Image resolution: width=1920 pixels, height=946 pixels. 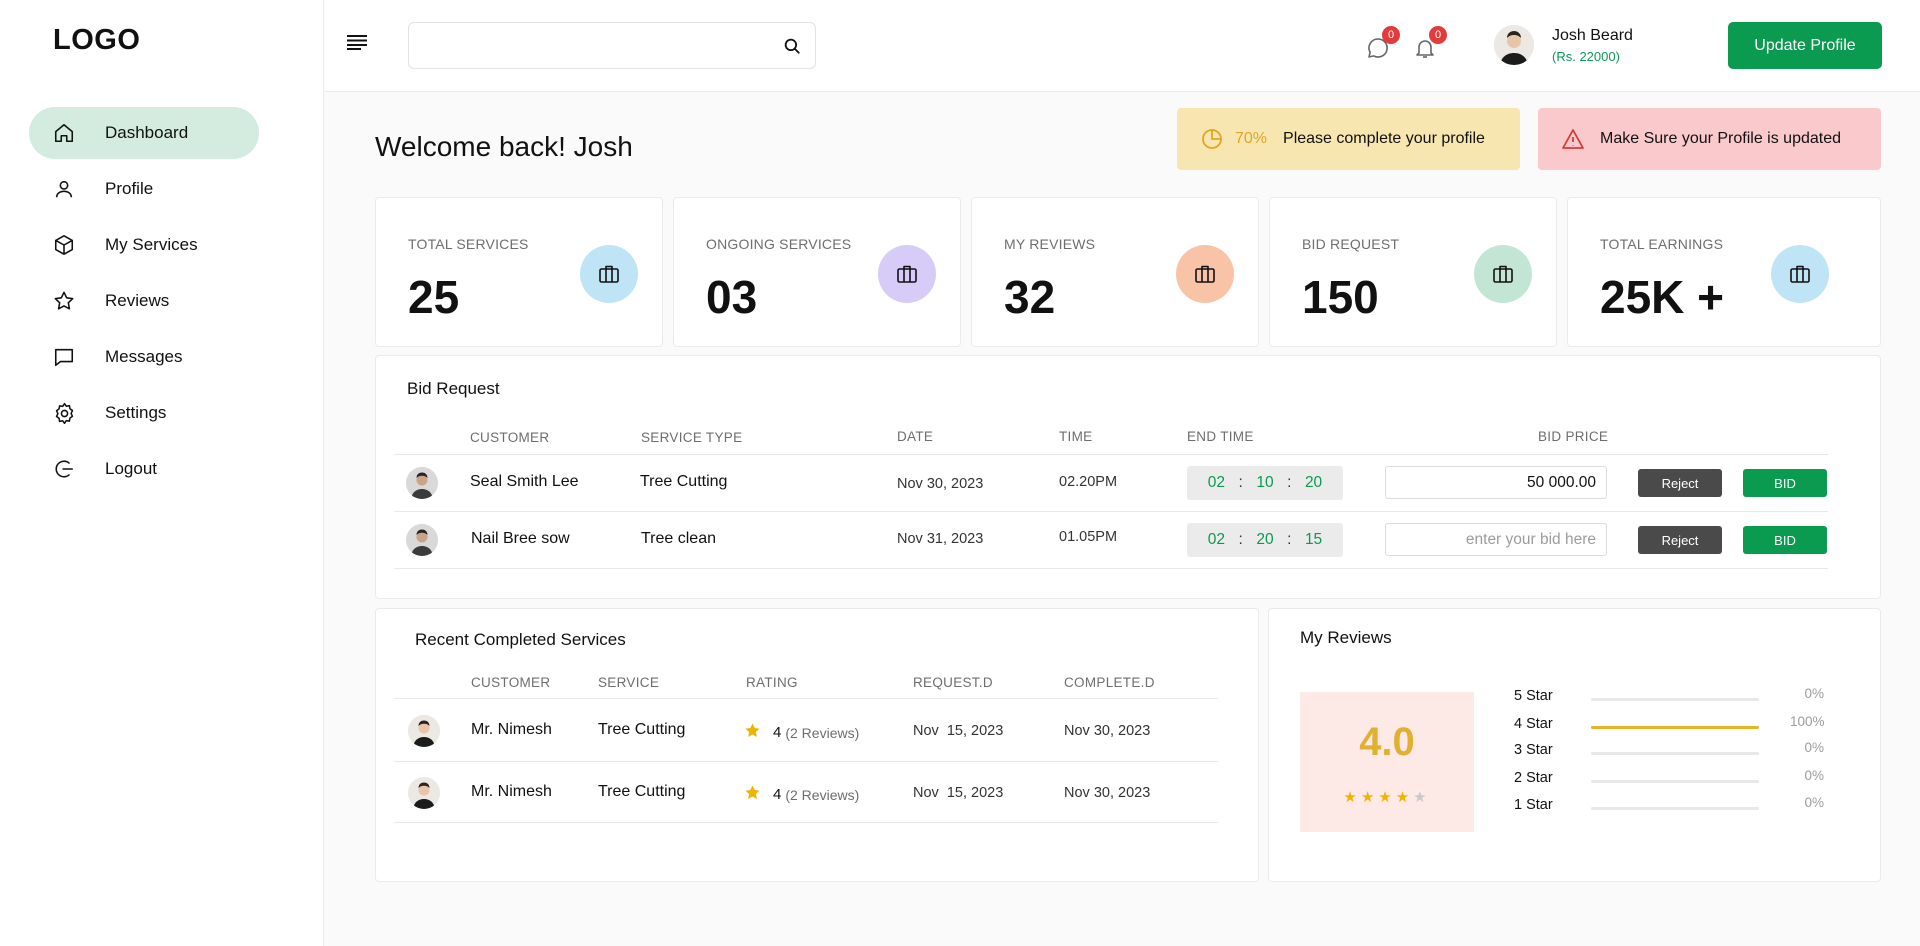 I want to click on recent-services-card, so click(x=817, y=745).